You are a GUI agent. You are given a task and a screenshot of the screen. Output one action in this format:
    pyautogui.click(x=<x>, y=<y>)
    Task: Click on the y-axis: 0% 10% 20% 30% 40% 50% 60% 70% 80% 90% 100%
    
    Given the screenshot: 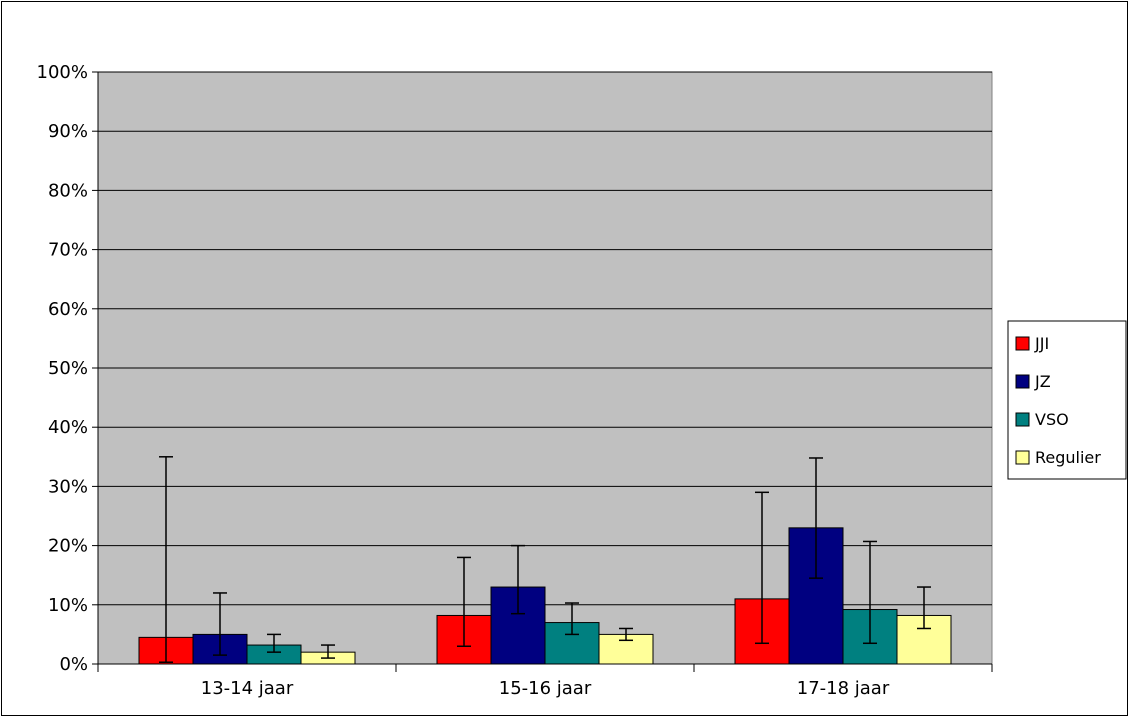 What is the action you would take?
    pyautogui.click(x=68, y=368)
    